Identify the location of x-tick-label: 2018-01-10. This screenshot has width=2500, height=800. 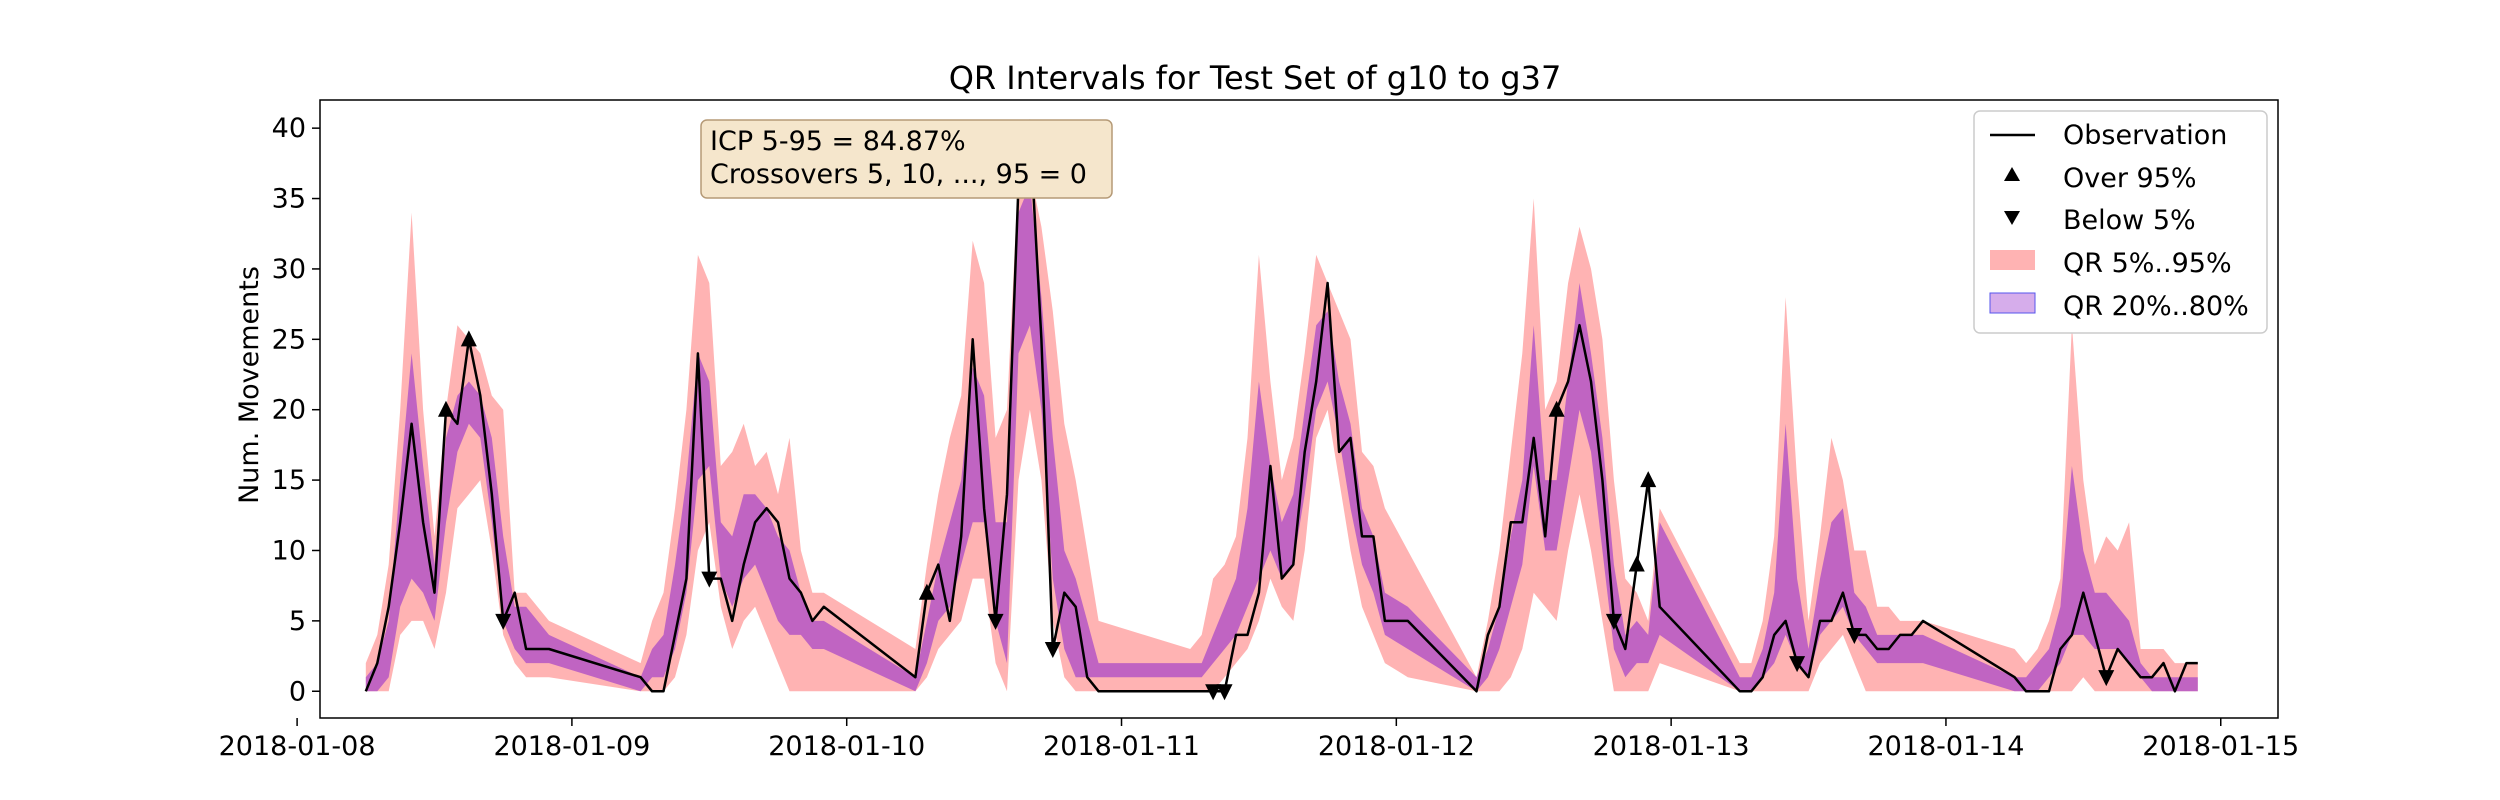
(846, 746).